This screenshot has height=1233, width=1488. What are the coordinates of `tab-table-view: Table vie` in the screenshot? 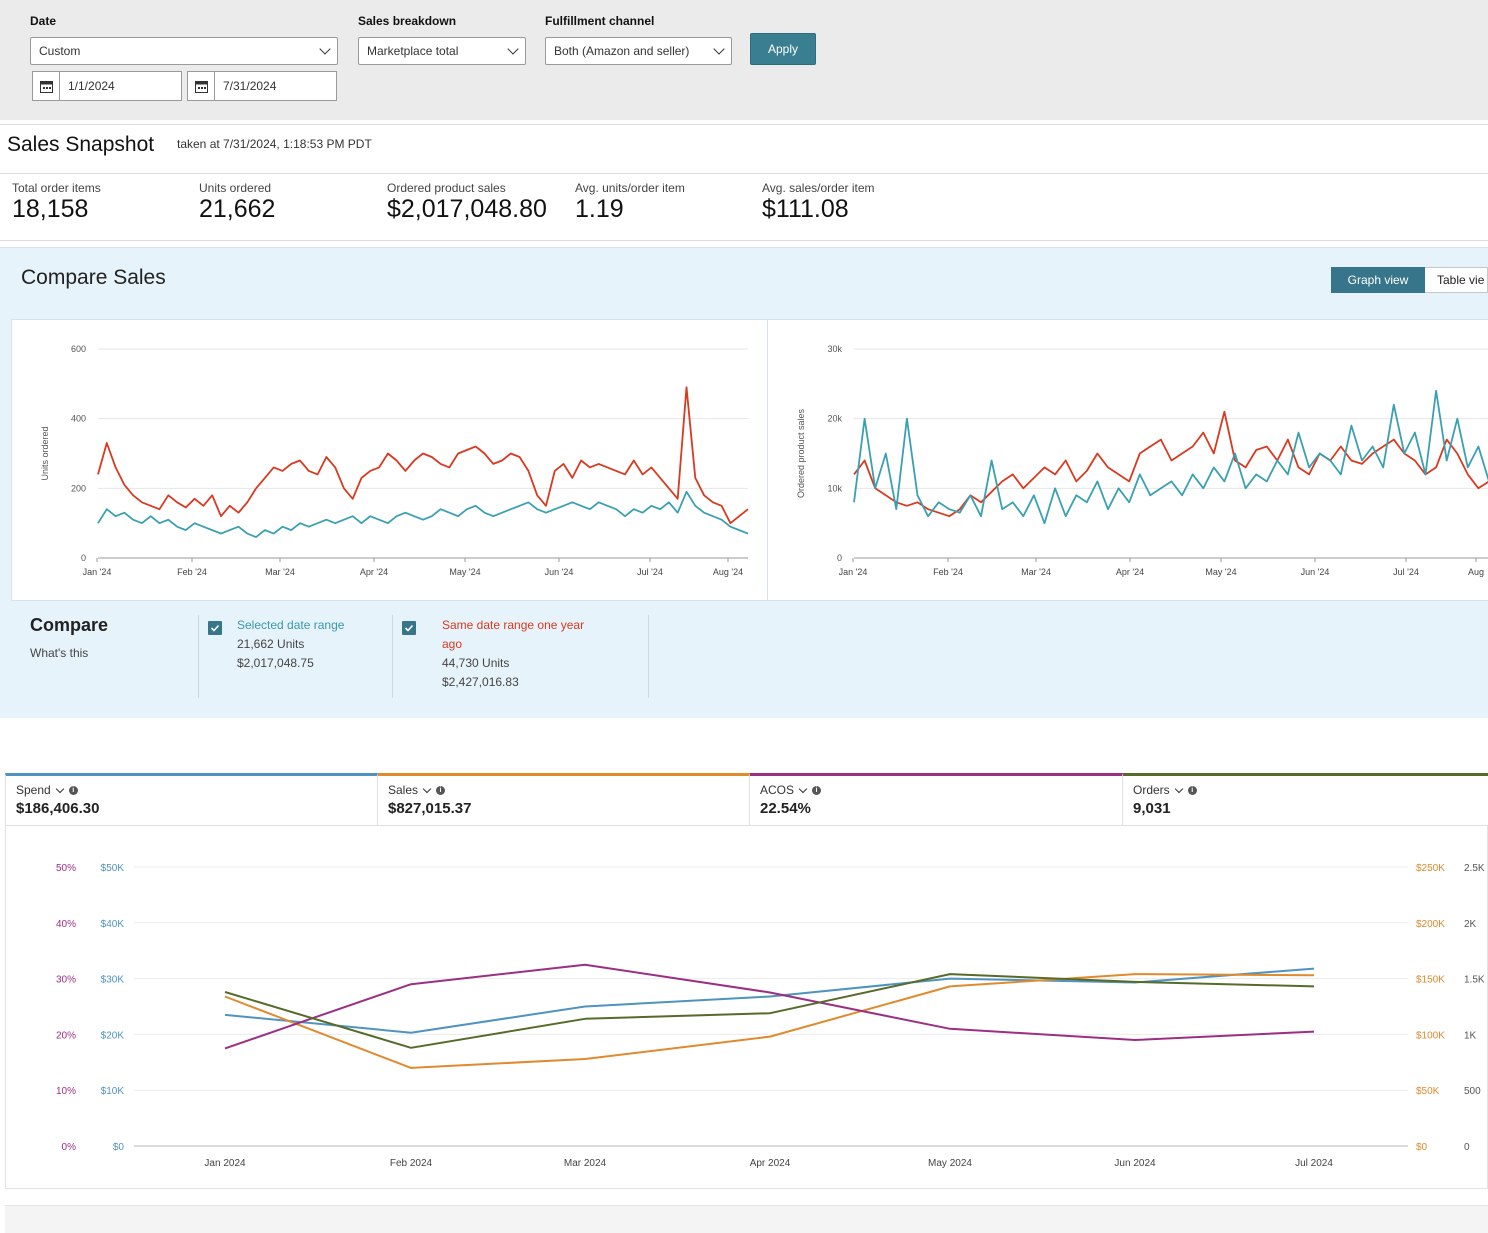 It's located at (1456, 280).